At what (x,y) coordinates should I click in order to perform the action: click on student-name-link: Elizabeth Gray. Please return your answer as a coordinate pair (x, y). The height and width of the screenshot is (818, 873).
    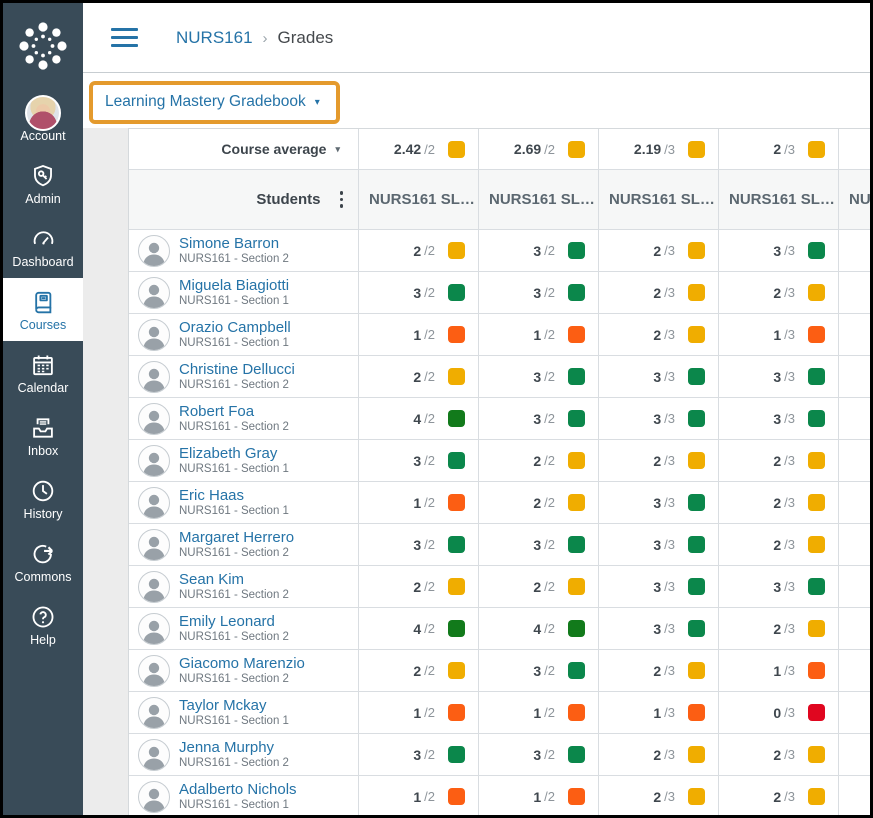
    Looking at the image, I should click on (228, 453).